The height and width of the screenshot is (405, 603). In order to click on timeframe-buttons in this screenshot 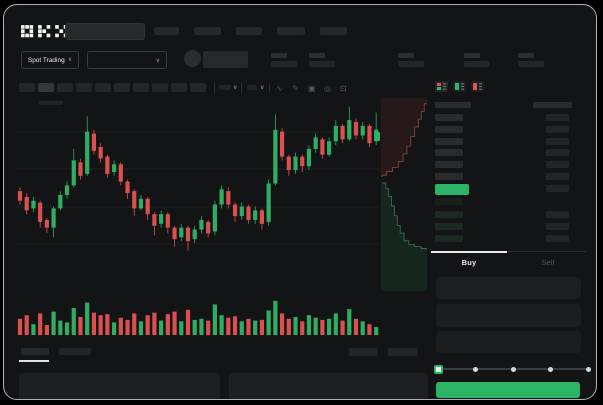, I will do `click(112, 87)`.